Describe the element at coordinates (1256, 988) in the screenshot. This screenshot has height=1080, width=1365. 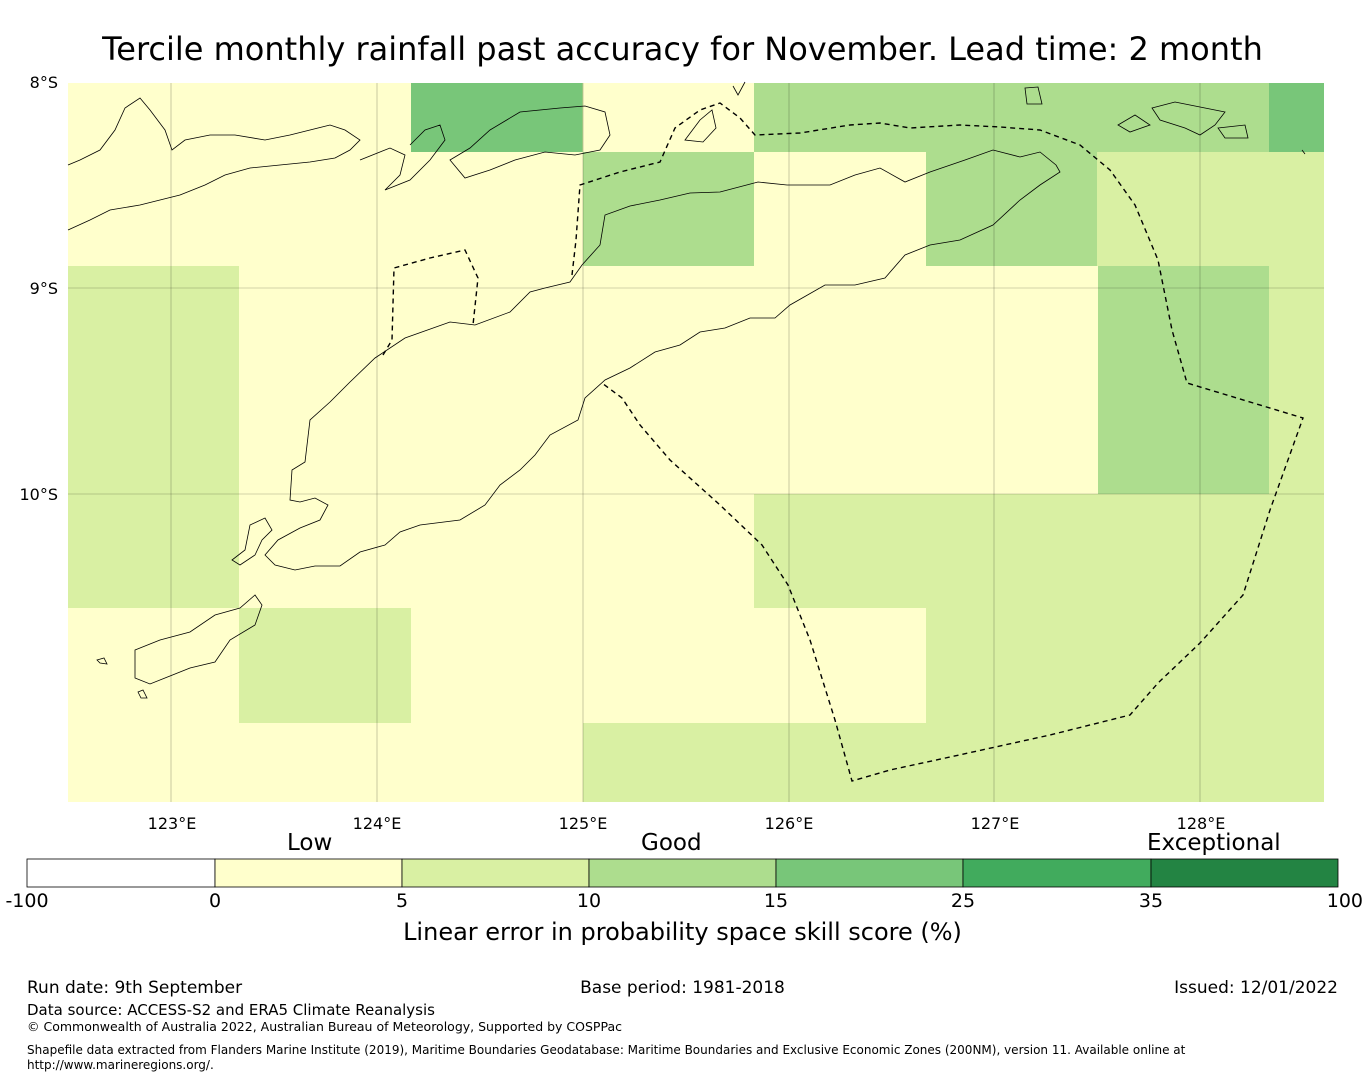
I see `issued-date: Issued: 12/01/2022` at that location.